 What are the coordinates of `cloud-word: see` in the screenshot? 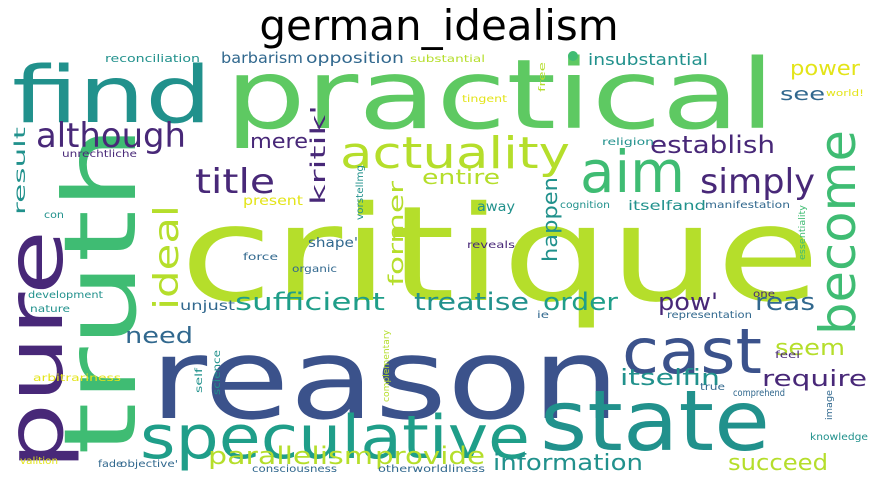 It's located at (802, 94).